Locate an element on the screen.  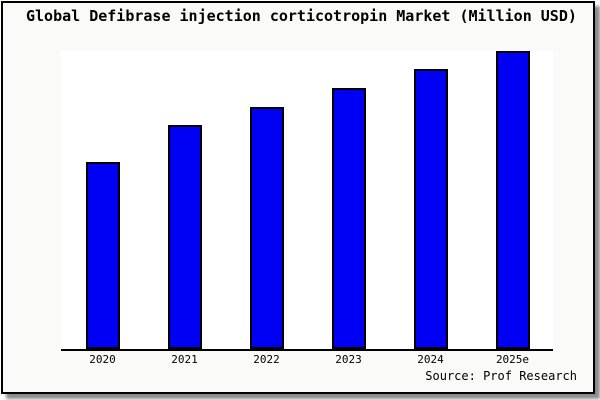
bar-2022 is located at coordinates (266, 228).